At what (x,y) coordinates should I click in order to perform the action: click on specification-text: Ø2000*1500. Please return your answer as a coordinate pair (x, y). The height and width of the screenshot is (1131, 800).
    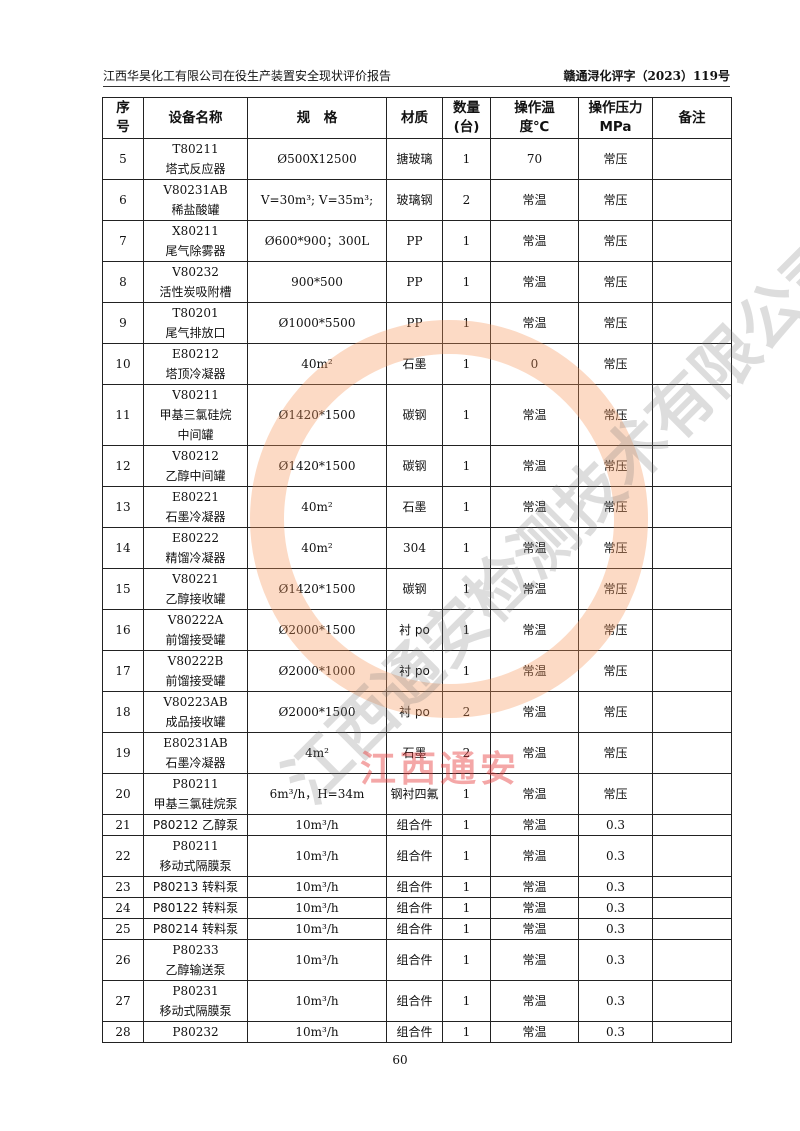
    Looking at the image, I should click on (317, 630).